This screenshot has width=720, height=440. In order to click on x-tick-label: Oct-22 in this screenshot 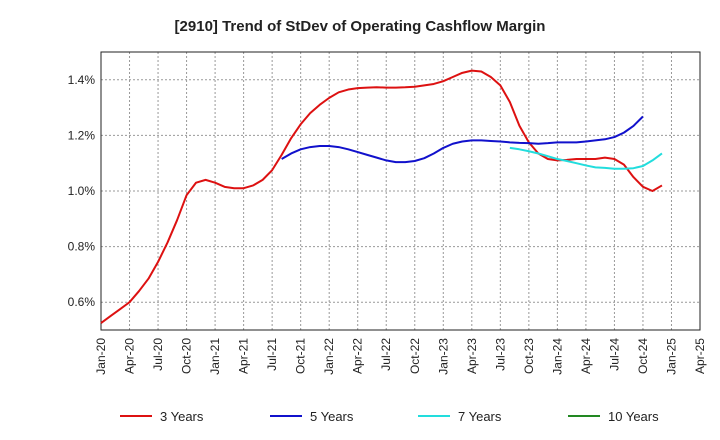, I will do `click(415, 356)`.